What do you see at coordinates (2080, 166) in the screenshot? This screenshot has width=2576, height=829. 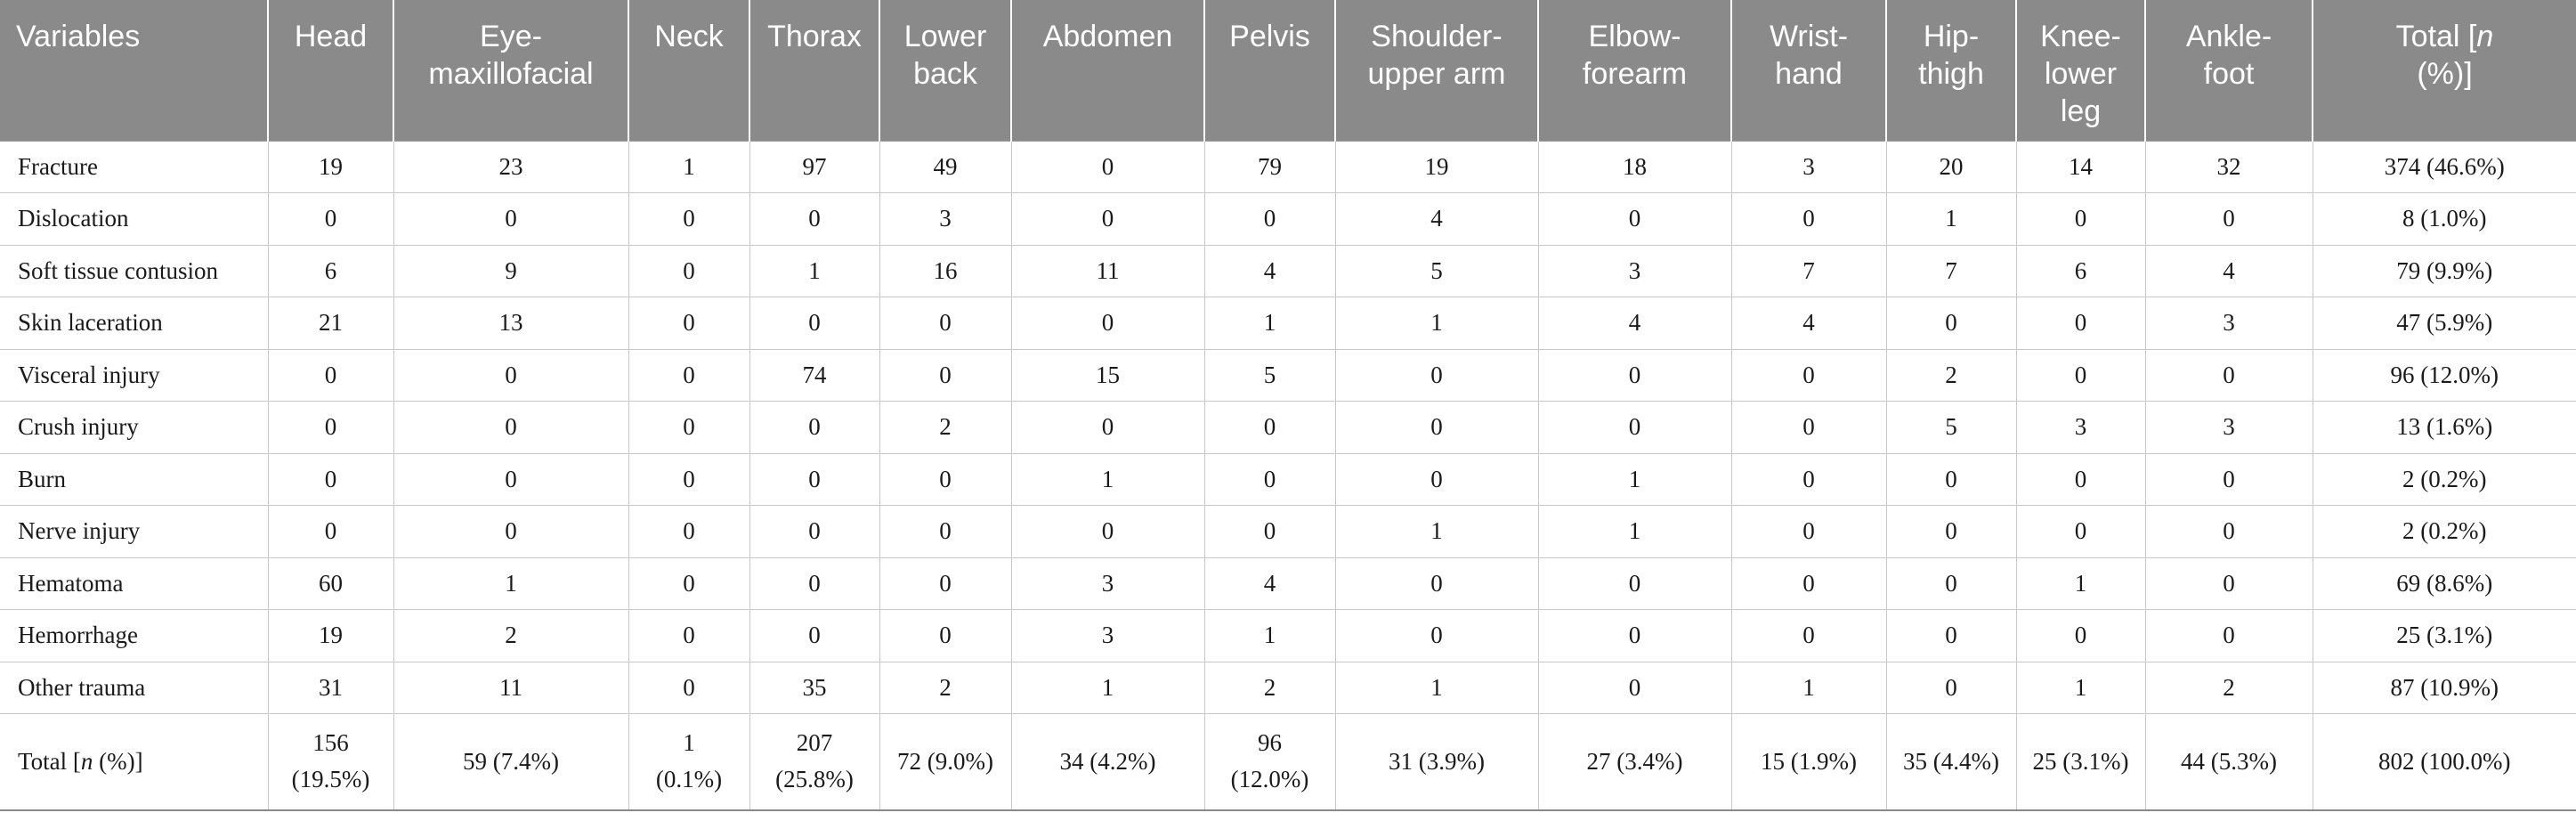 I see `table-cell: 14` at bounding box center [2080, 166].